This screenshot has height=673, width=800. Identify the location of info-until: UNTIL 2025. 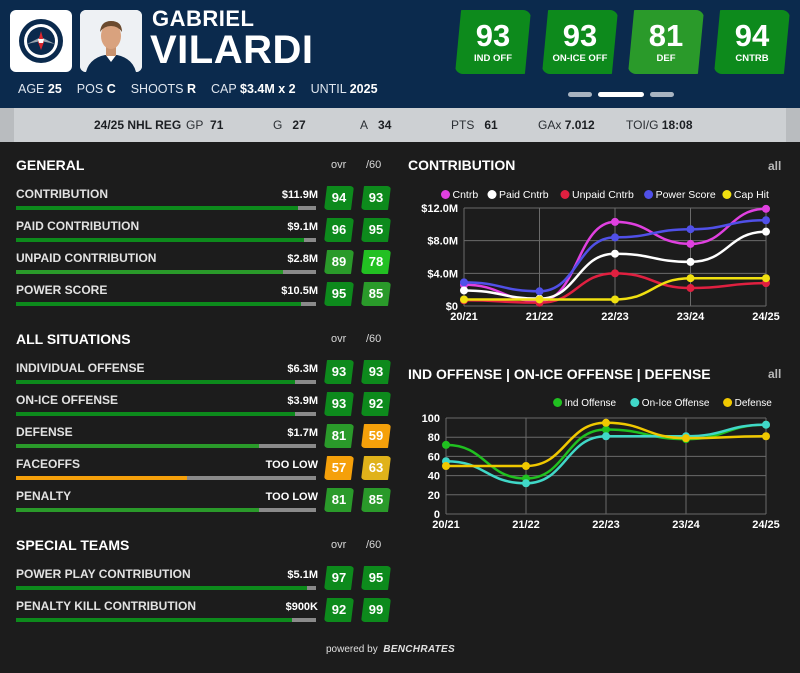
(344, 89).